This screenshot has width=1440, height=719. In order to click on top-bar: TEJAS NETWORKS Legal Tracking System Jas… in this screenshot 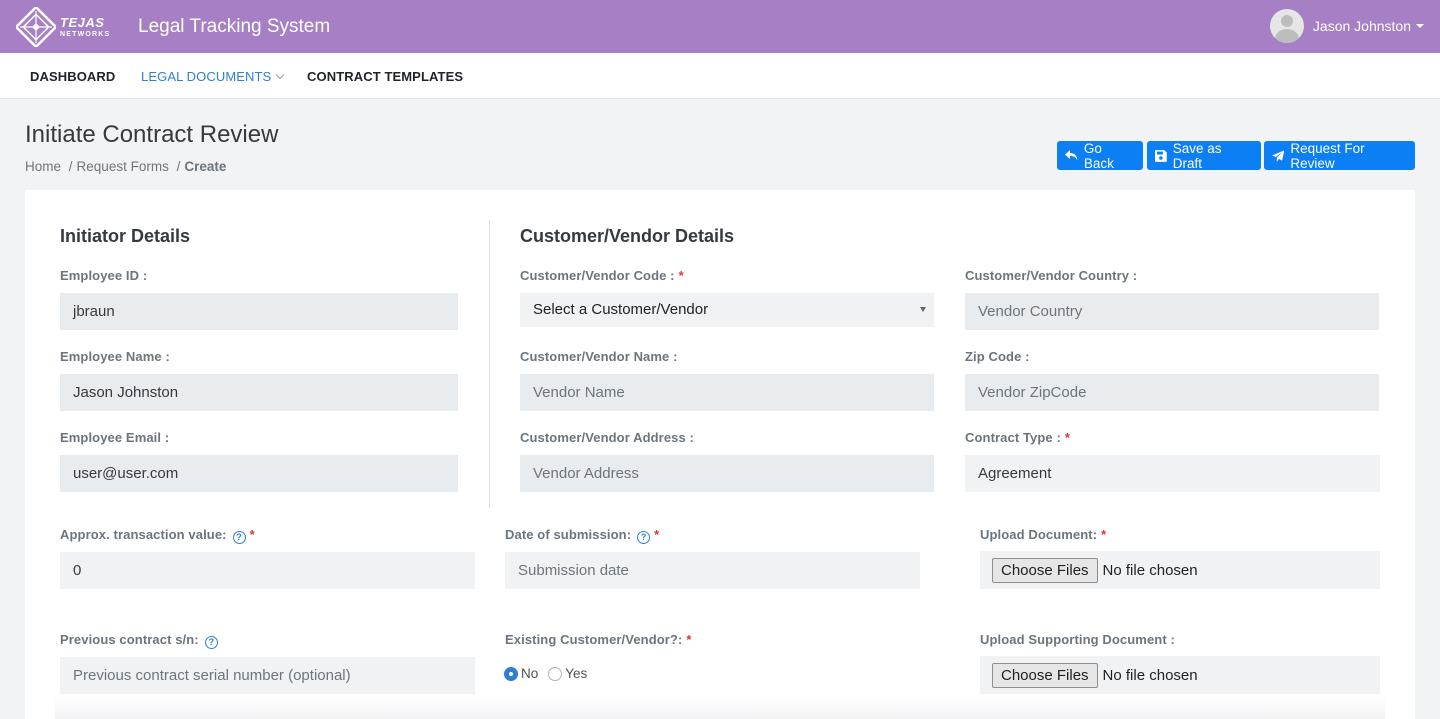, I will do `click(720, 26)`.